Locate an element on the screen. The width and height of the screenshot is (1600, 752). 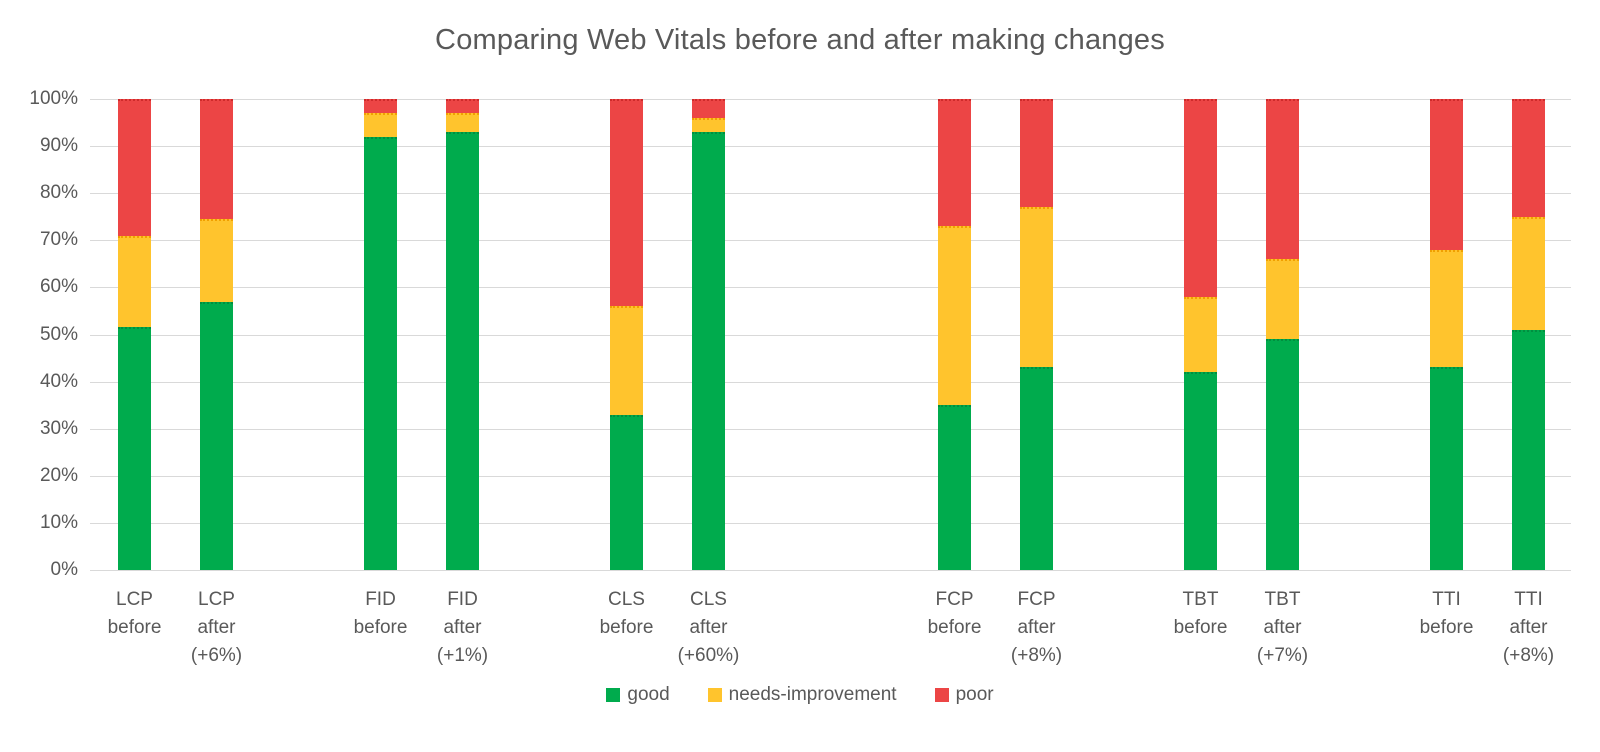
y-tick-label: 0% is located at coordinates (64, 569).